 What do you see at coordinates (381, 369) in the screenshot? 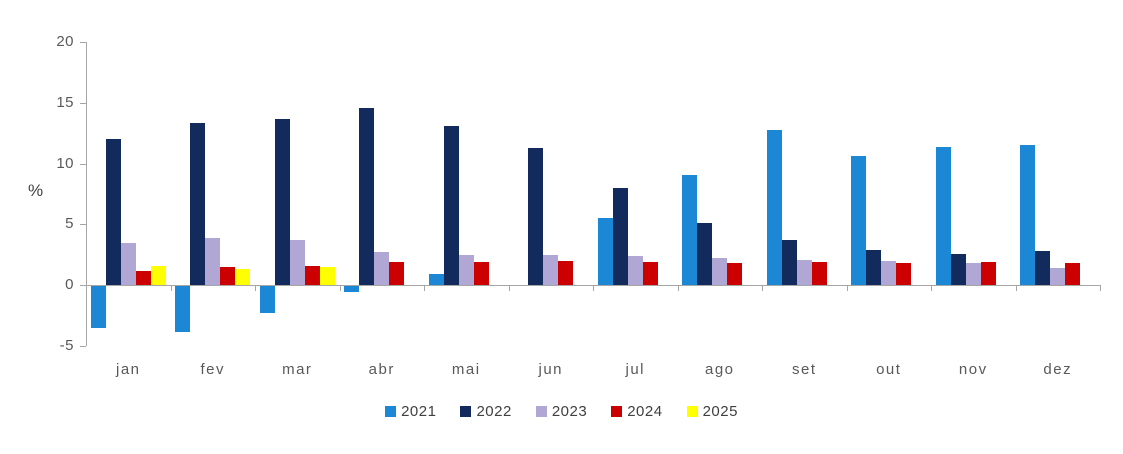
I see `x-tick-label-abr: abr` at bounding box center [381, 369].